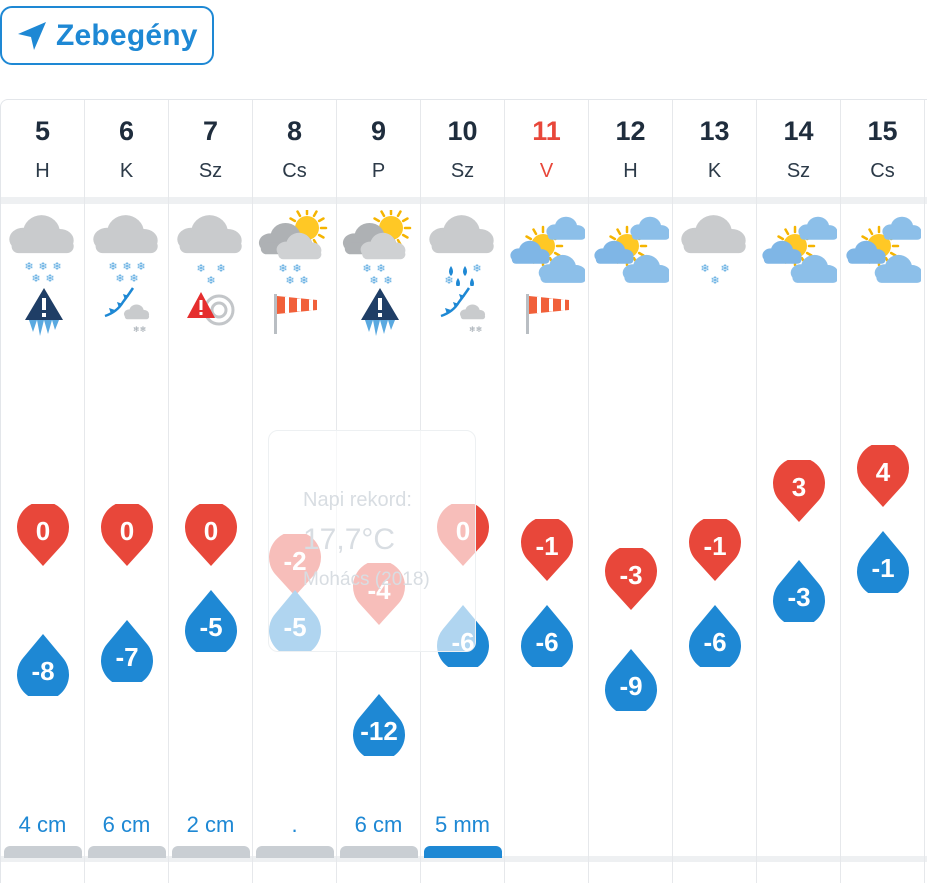 The height and width of the screenshot is (883, 927). I want to click on min-temp-value: -7, so click(127, 656).